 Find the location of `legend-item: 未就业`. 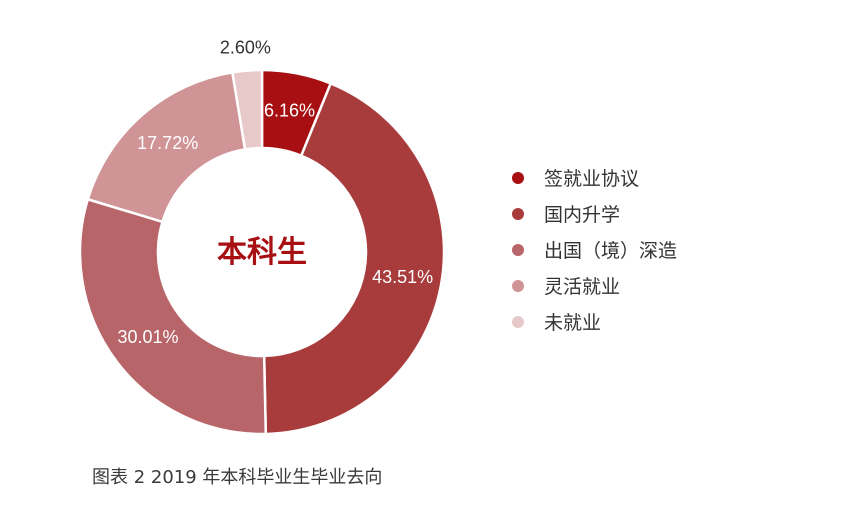

legend-item: 未就业 is located at coordinates (594, 321).